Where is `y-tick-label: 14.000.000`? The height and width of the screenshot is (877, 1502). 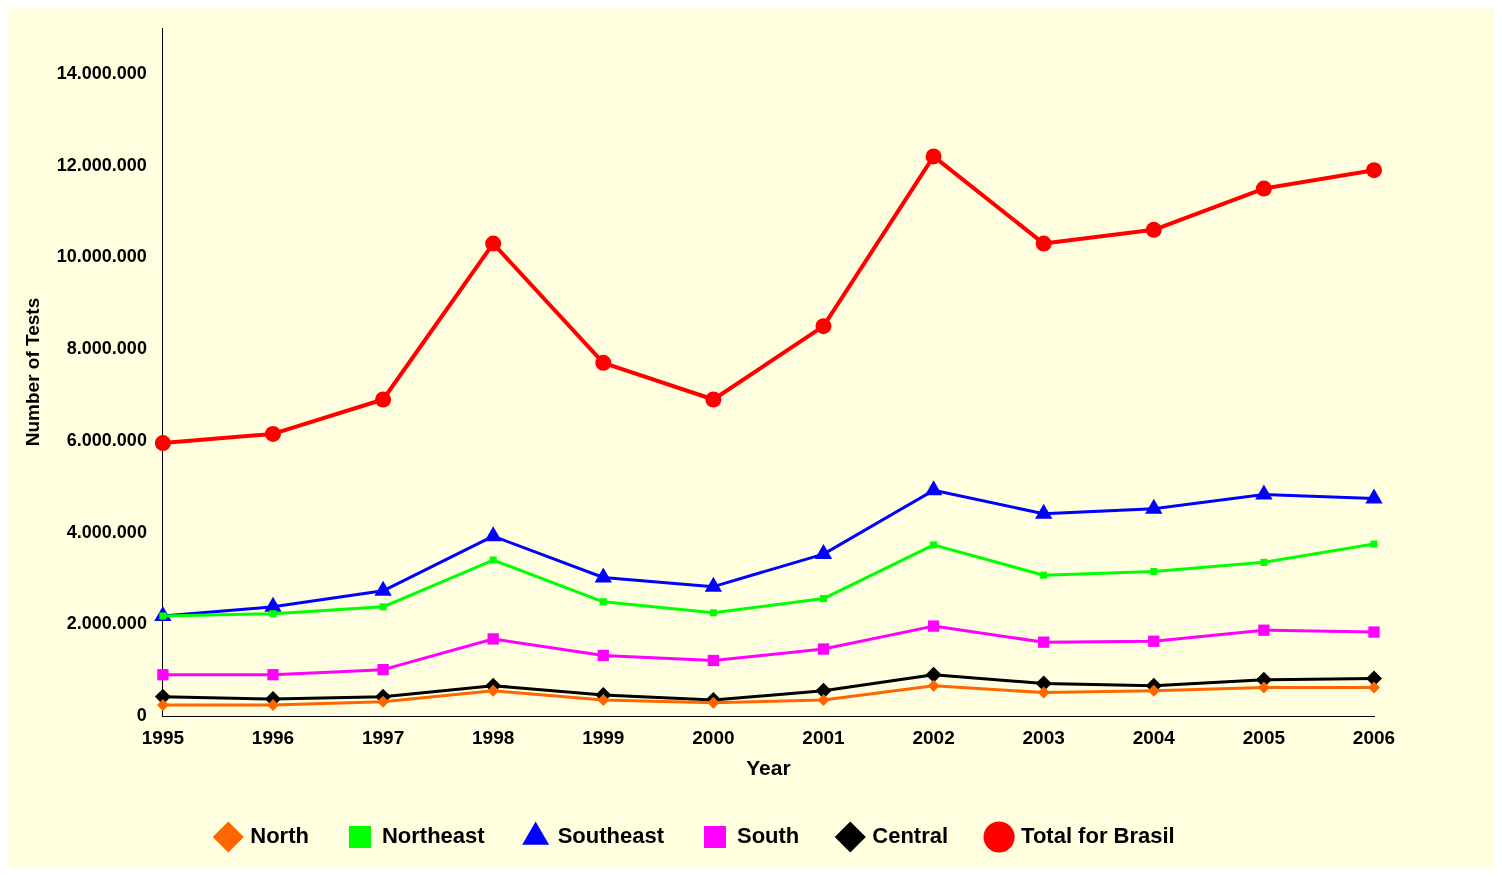 y-tick-label: 14.000.000 is located at coordinates (101, 72).